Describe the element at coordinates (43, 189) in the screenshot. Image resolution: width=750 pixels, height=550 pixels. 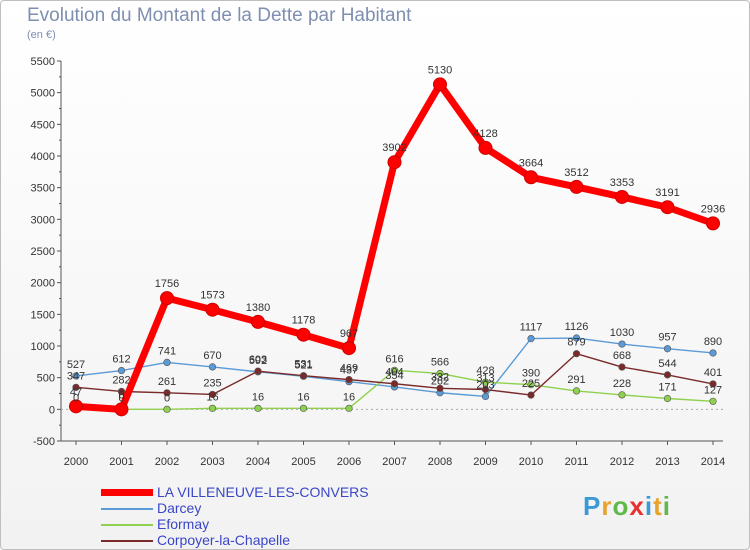
I see `y-tick-label: 3500` at that location.